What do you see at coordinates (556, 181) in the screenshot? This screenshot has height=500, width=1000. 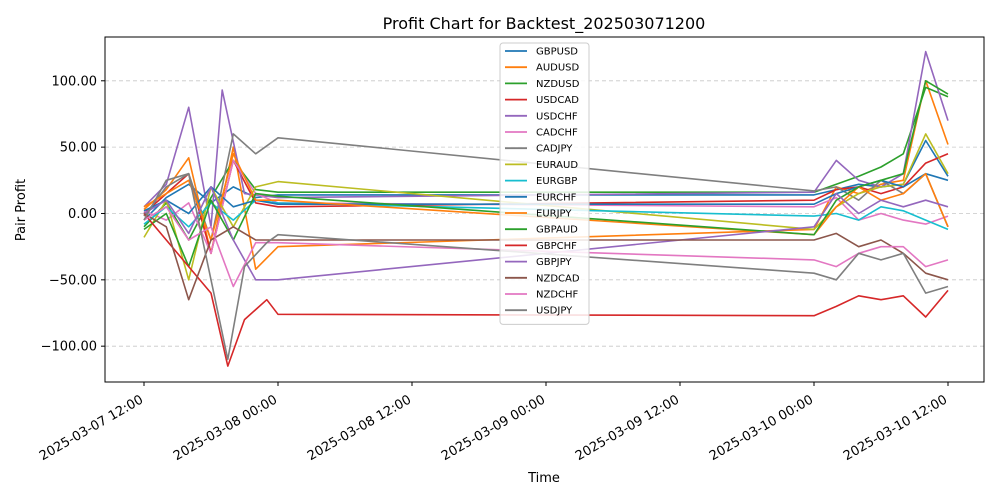 I see `legend-label: EURGBP` at bounding box center [556, 181].